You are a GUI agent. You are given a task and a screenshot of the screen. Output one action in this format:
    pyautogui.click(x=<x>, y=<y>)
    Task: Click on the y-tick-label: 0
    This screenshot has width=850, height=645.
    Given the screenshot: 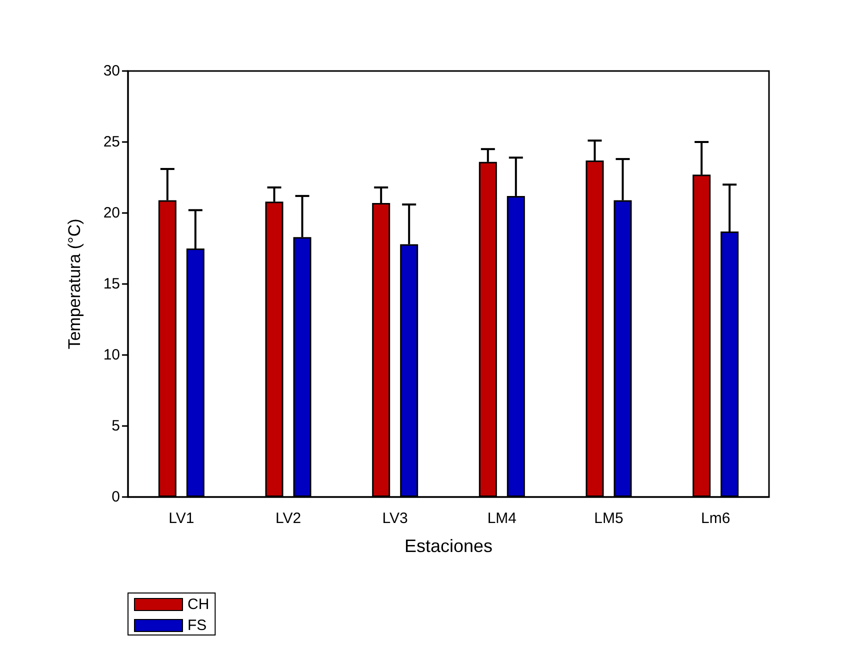 What is the action you would take?
    pyautogui.click(x=116, y=497)
    